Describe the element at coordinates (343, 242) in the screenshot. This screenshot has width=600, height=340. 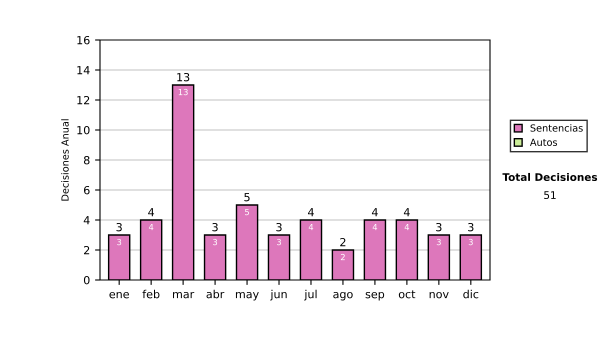
I see `total-label: 2` at that location.